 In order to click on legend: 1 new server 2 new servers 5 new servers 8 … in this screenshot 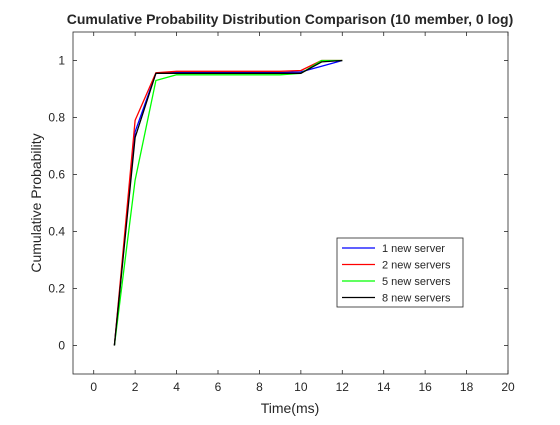, I will do `click(400, 272)`.